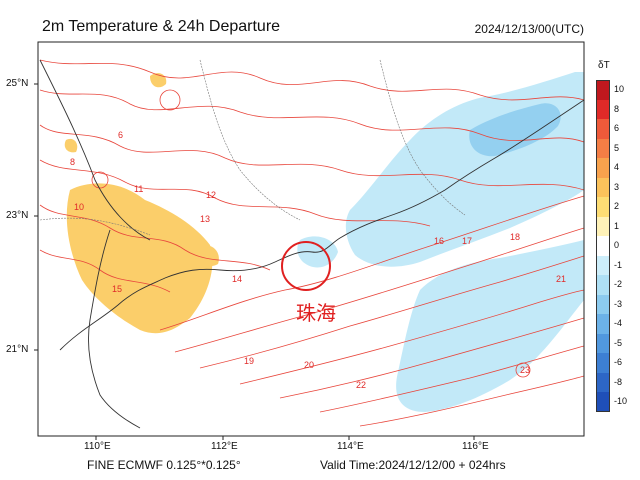 This screenshot has width=640, height=480. What do you see at coordinates (525, 370) in the screenshot?
I see `contour-label: 23` at bounding box center [525, 370].